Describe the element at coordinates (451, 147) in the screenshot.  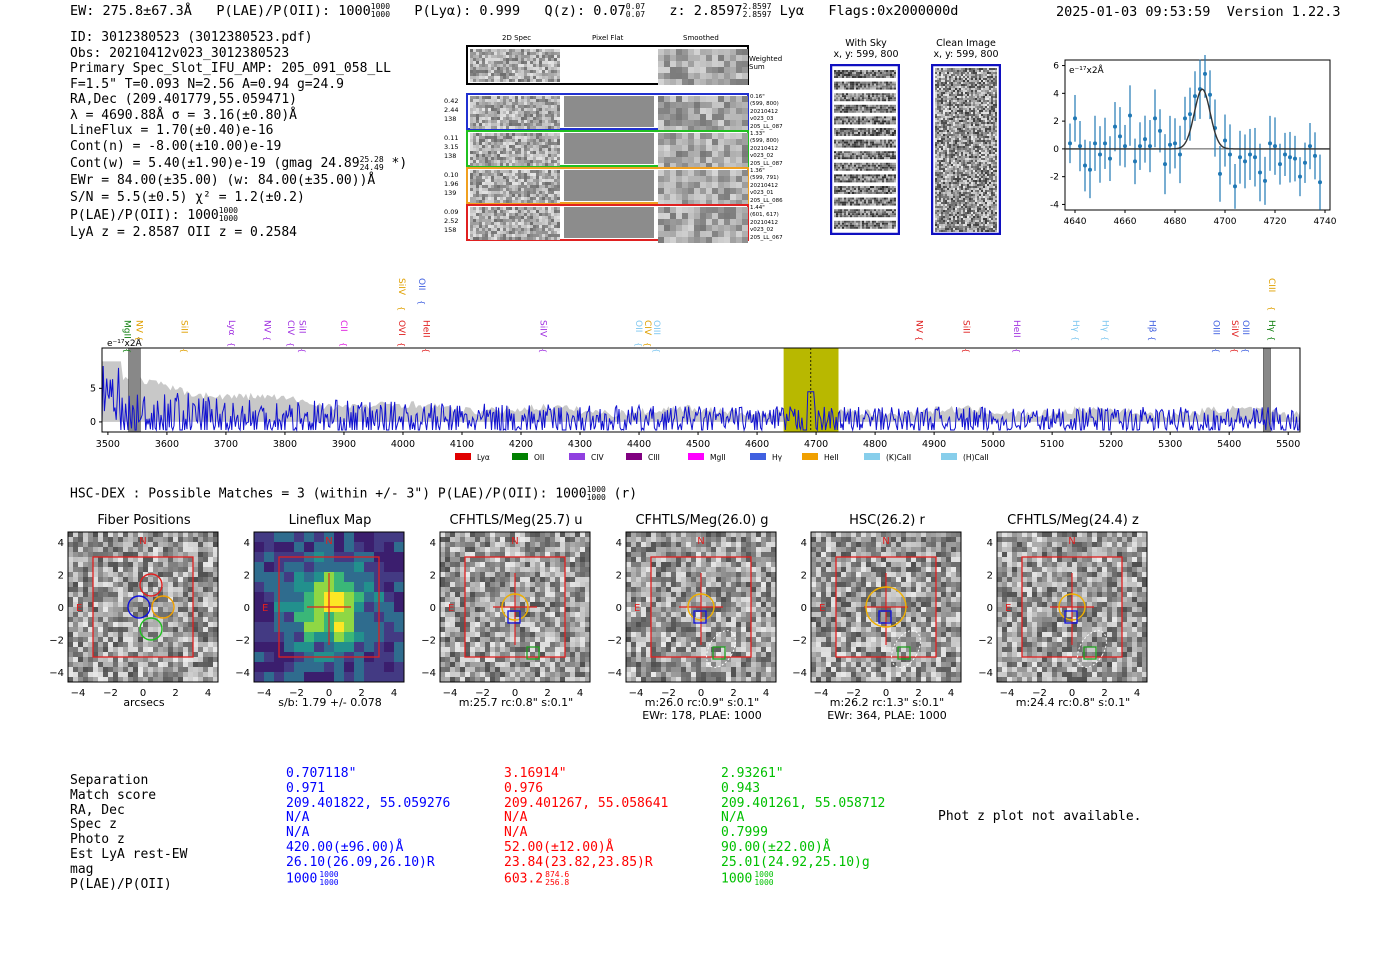
I see `cutout-row-left-value: 3.15` at that location.